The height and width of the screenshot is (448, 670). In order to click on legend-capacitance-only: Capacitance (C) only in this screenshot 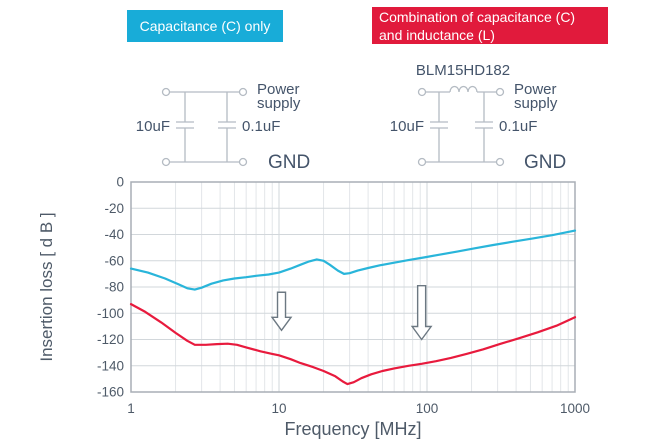, I will do `click(205, 26)`.